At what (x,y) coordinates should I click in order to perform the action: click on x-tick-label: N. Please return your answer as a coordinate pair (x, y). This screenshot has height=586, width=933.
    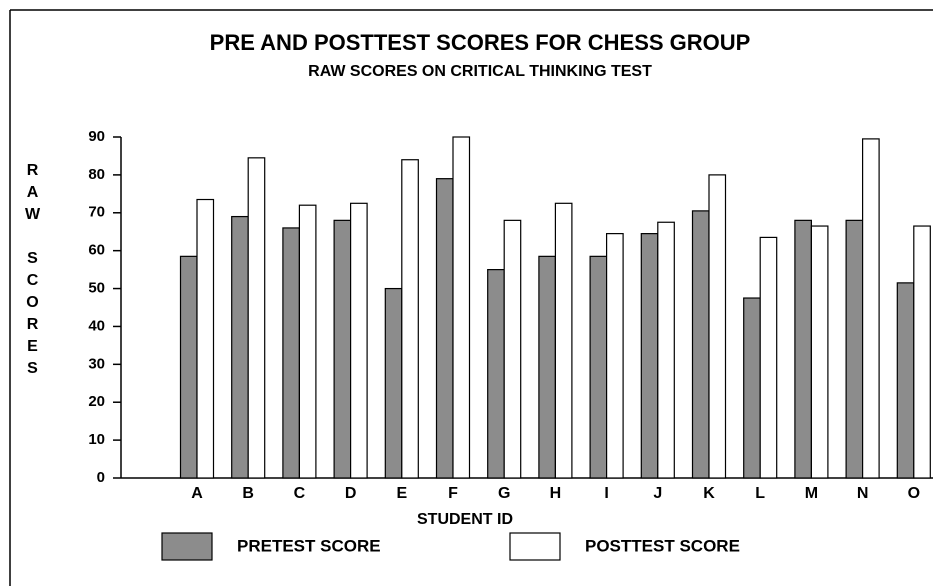
    Looking at the image, I should click on (863, 493).